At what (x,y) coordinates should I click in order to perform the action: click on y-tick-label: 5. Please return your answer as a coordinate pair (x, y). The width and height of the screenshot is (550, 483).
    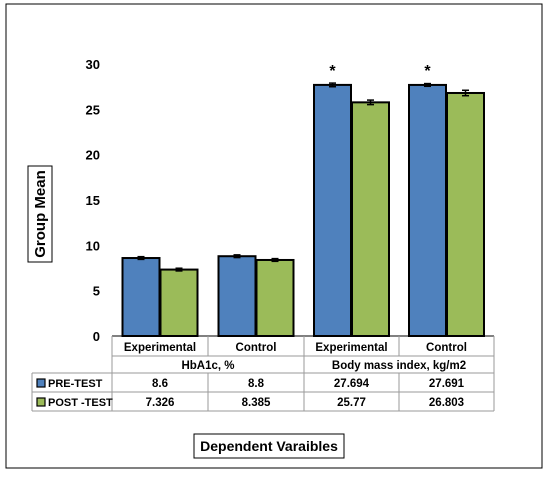
    Looking at the image, I should click on (96, 291).